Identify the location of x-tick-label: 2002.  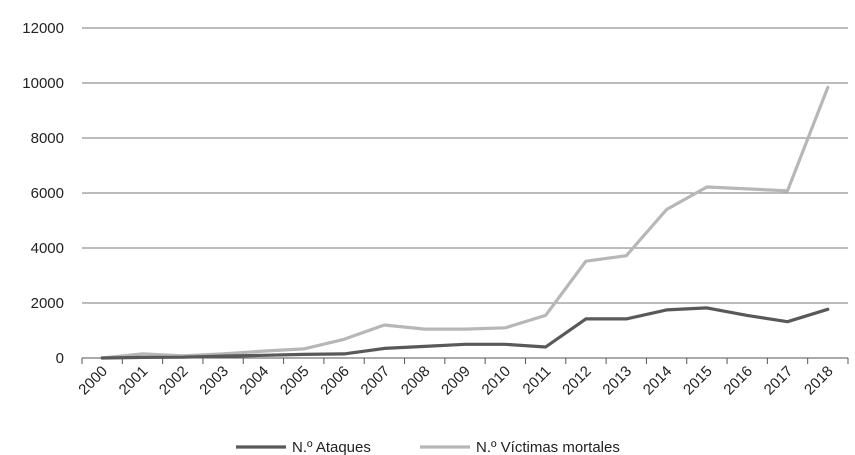
(174, 381).